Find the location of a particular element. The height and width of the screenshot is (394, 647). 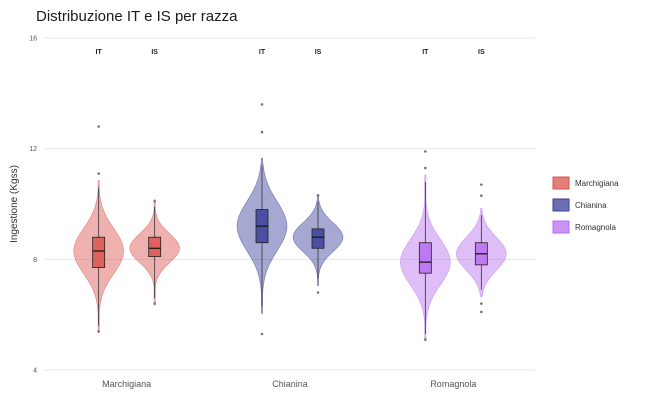

y-axis-title: Ingestione (Kgss) is located at coordinates (14, 204).